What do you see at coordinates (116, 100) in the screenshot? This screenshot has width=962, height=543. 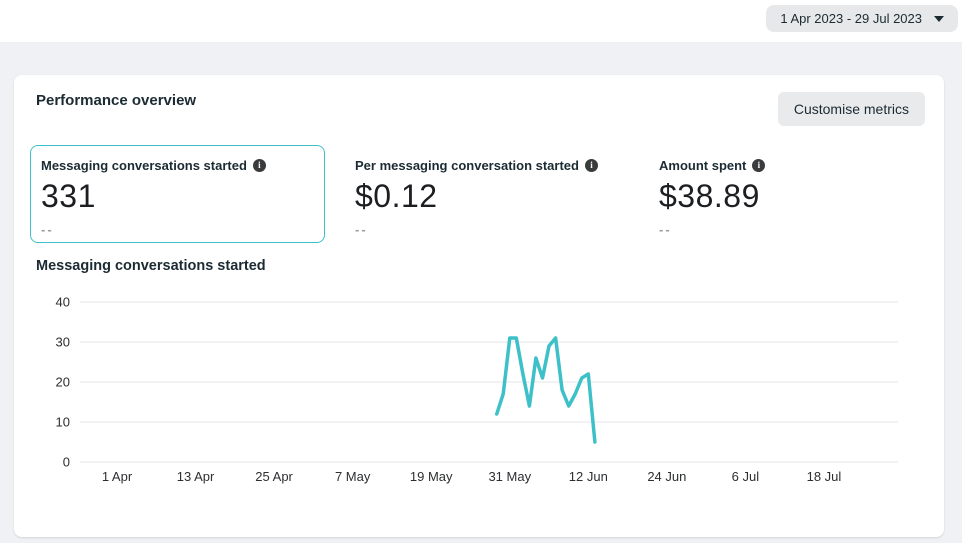 I see `panel-title: Performance overview` at bounding box center [116, 100].